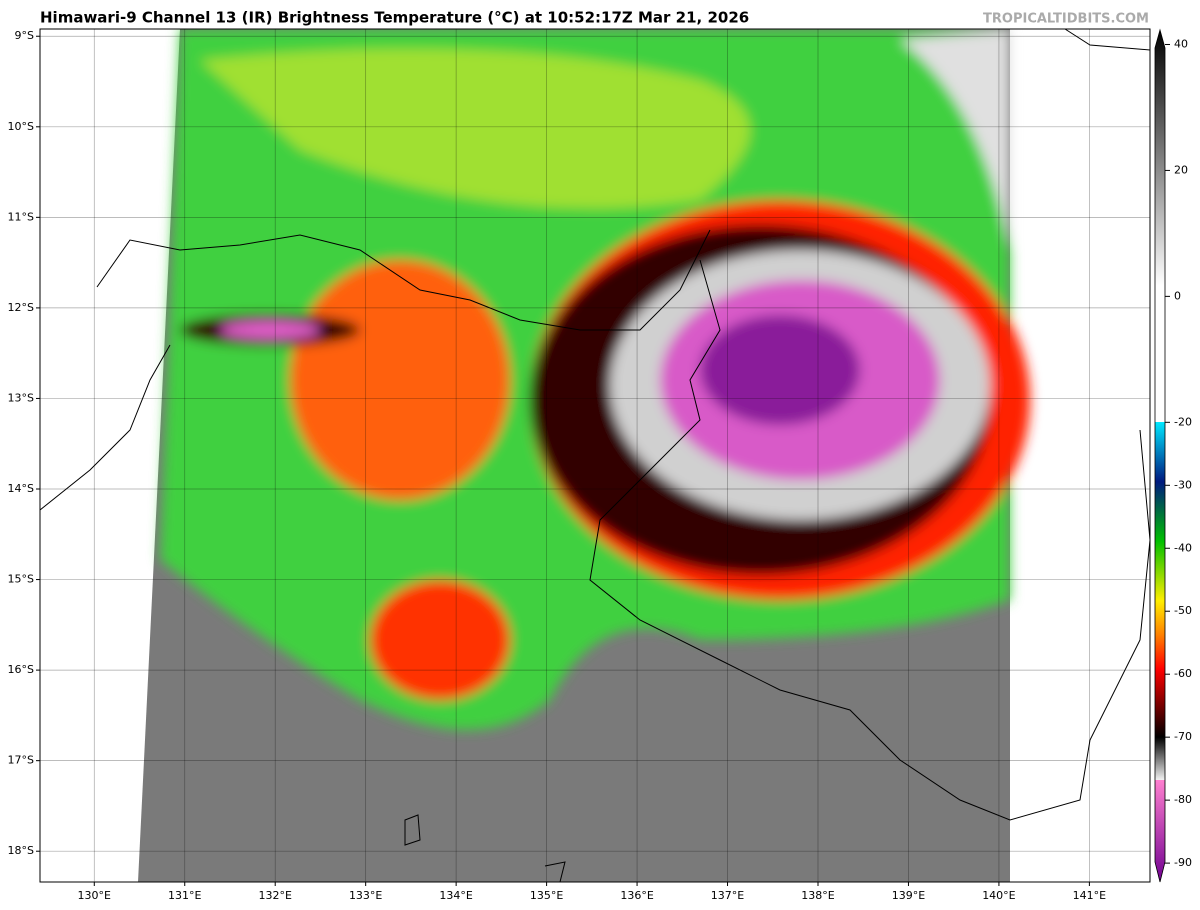  Describe the element at coordinates (455, 895) in the screenshot. I see `lon-tick-label: 134°E` at that location.